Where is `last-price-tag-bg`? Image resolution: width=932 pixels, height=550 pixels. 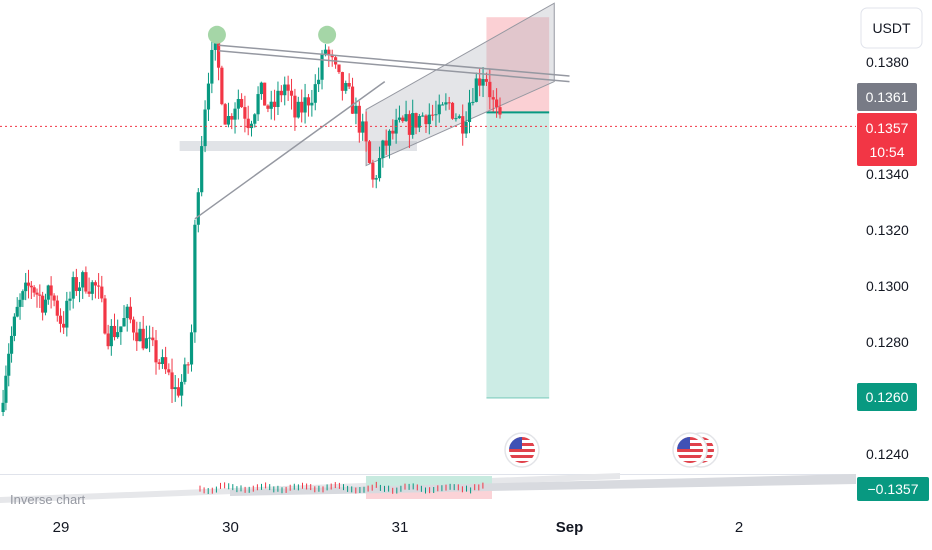 last-price-tag-bg is located at coordinates (887, 139).